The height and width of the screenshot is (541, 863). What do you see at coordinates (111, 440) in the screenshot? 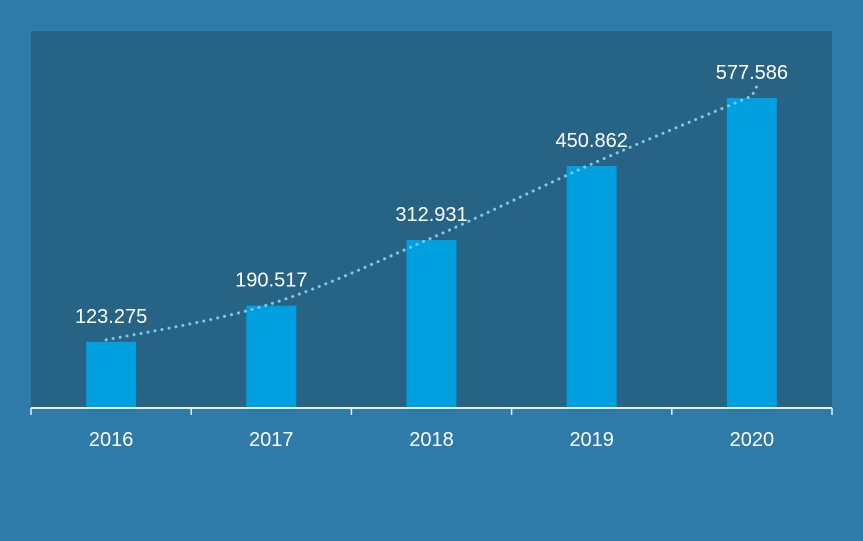
I see `x-tick-label: 2016` at bounding box center [111, 440].